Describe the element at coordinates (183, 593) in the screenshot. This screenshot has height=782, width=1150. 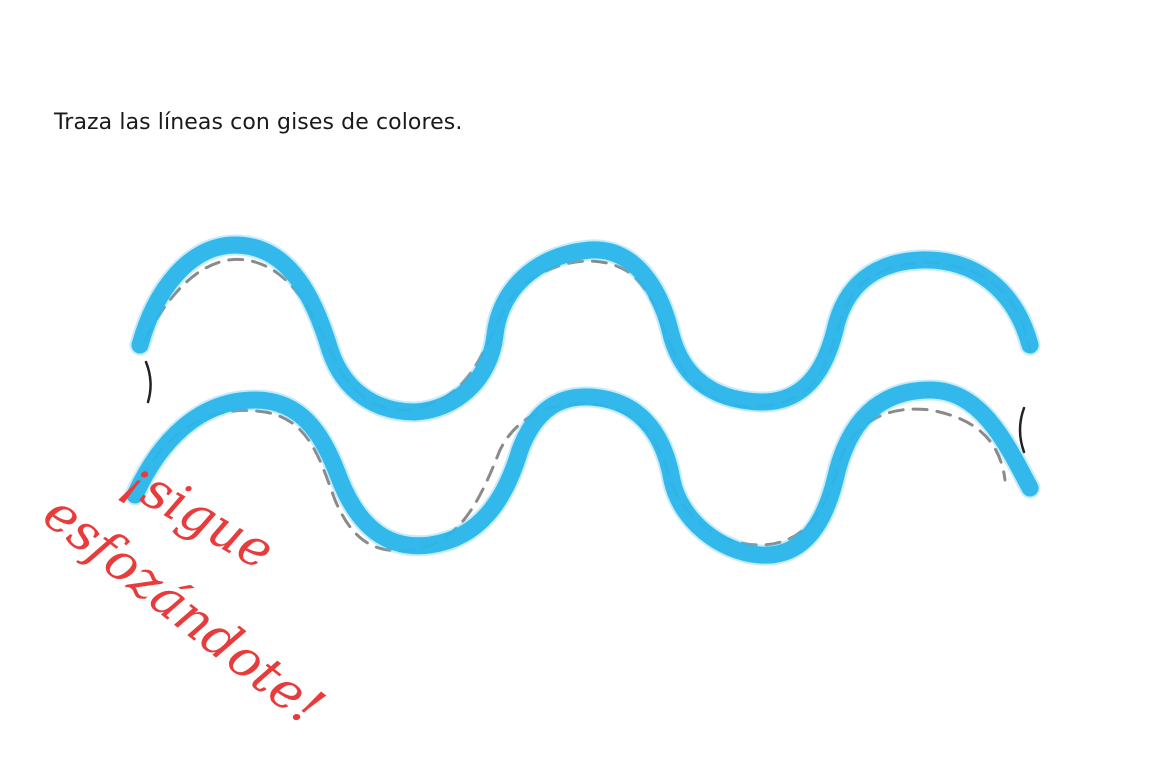
I see `teacher-comment: ¡sigue esfozándote!` at that location.